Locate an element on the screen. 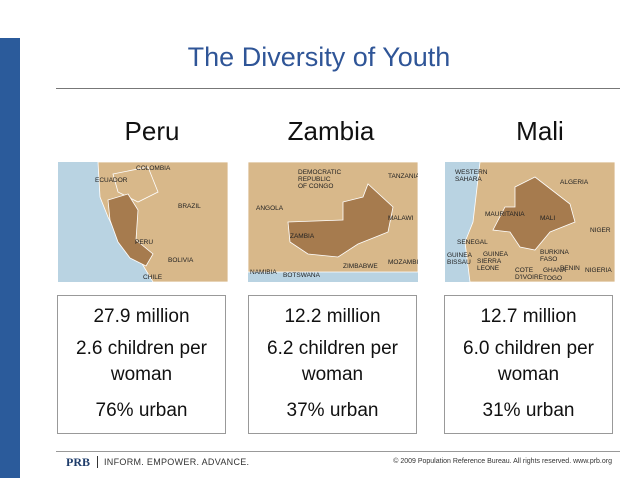  map-label: DEMOCRATIC is located at coordinates (320, 172).